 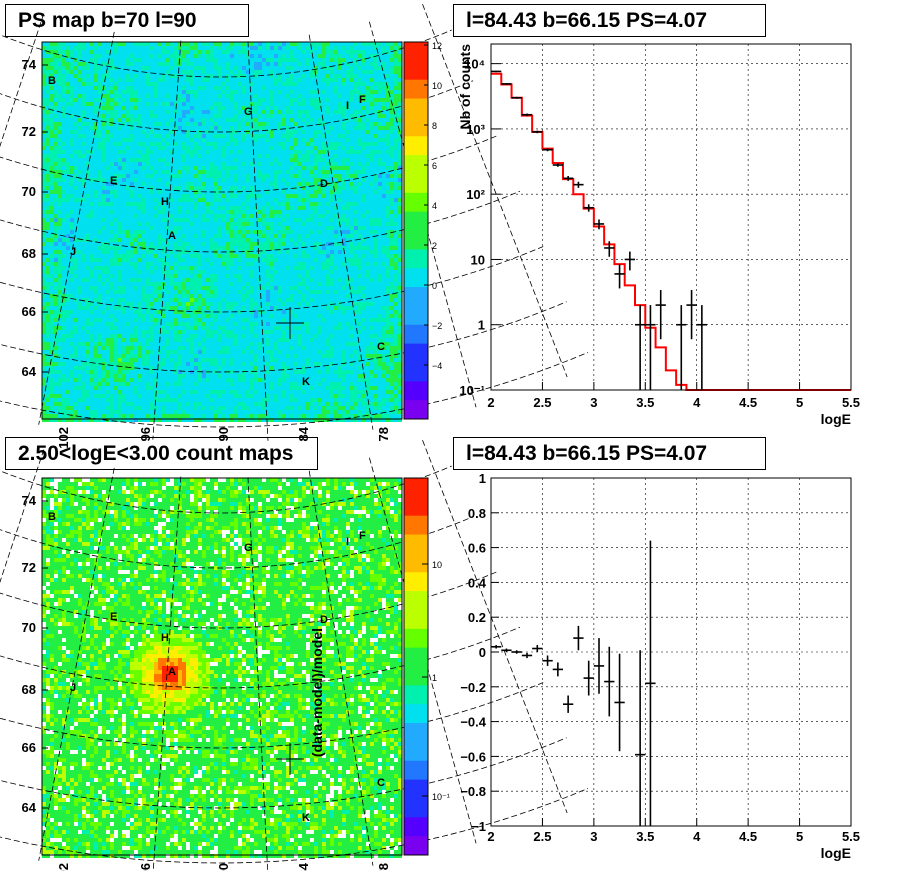 I want to click on ytick-label: 0, so click(x=482, y=652).